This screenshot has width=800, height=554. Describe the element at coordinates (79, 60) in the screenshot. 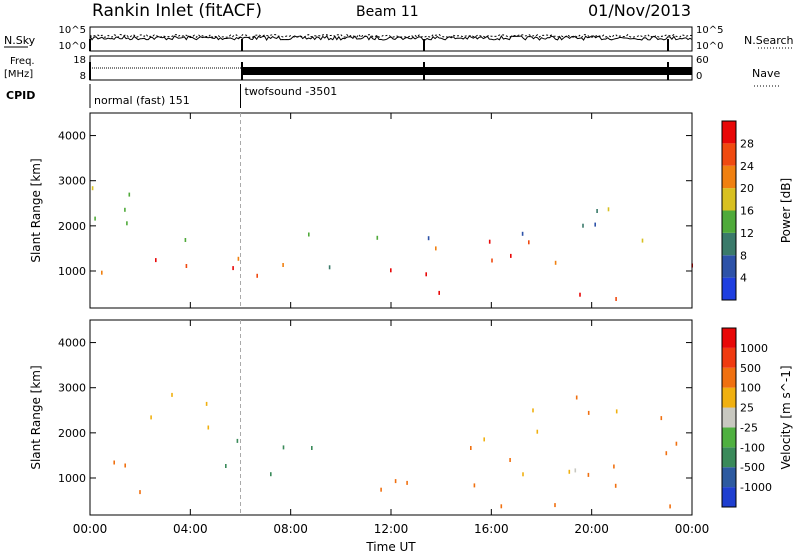

I see `freq-left-tick-top: 18` at that location.